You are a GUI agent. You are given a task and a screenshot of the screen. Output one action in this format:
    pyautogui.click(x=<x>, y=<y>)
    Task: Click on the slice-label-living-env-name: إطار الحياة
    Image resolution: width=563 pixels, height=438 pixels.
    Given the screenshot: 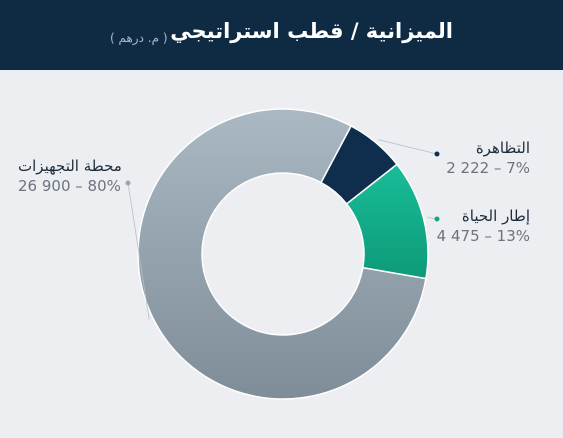 What is the action you would take?
    pyautogui.click(x=495, y=216)
    